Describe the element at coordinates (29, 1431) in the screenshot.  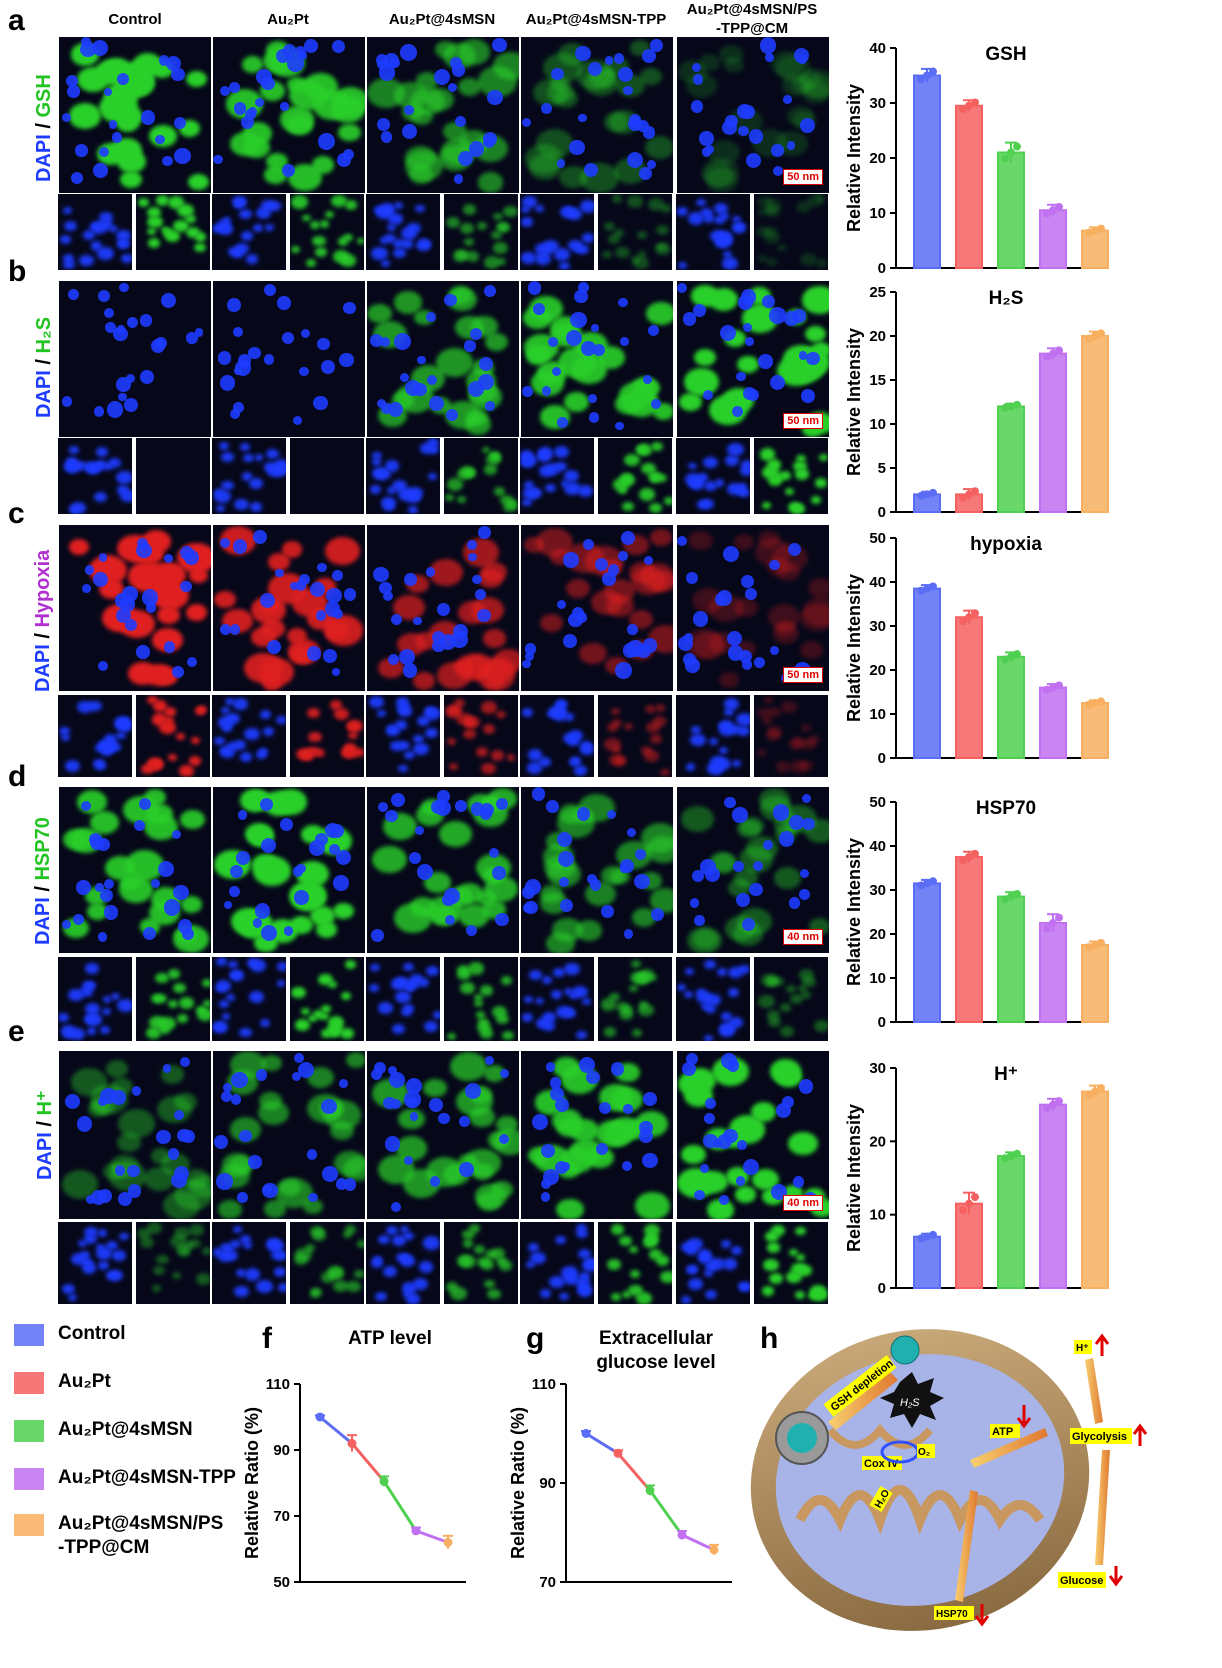
I see `legend-swatch` at that location.